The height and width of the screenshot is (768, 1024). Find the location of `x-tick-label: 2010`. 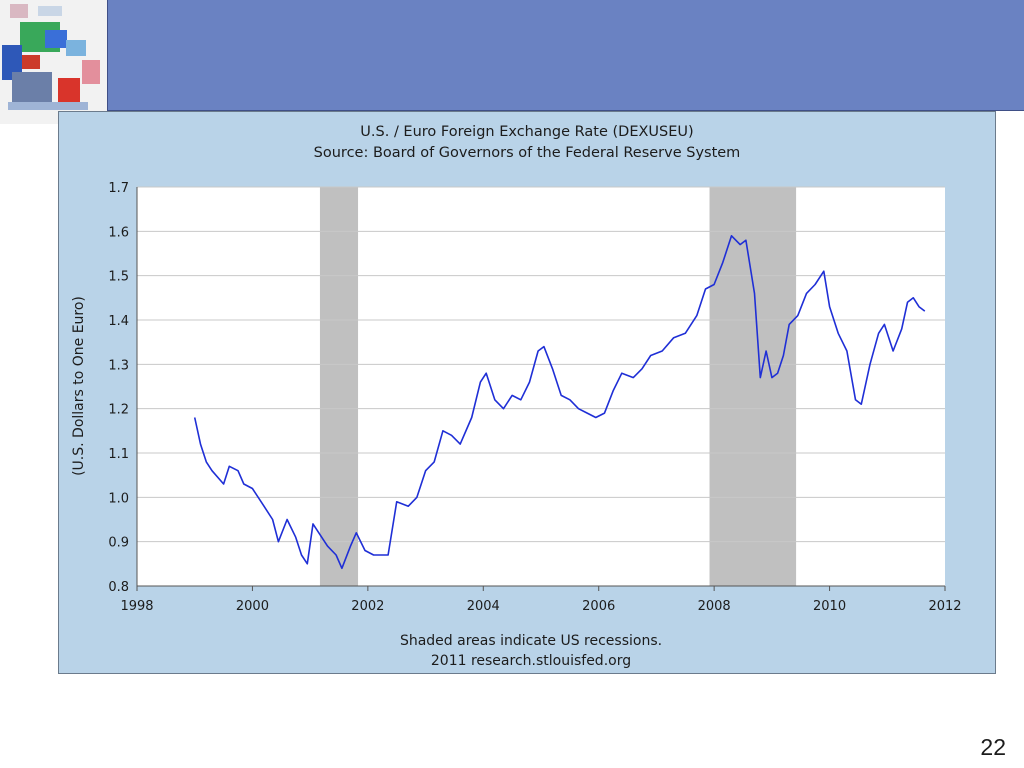

x-tick-label: 2010 is located at coordinates (829, 606).